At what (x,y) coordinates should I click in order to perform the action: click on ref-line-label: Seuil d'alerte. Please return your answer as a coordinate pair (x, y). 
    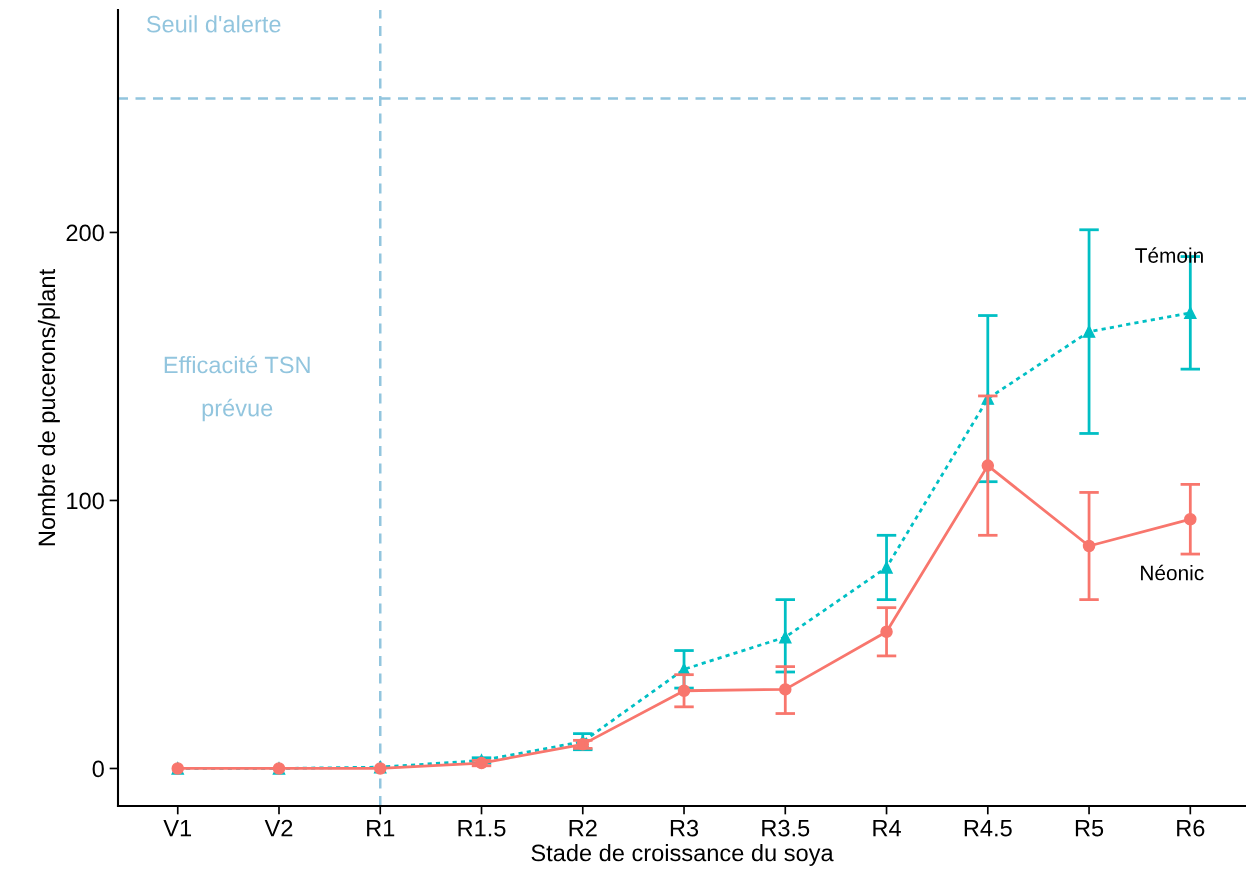
    Looking at the image, I should click on (213, 24).